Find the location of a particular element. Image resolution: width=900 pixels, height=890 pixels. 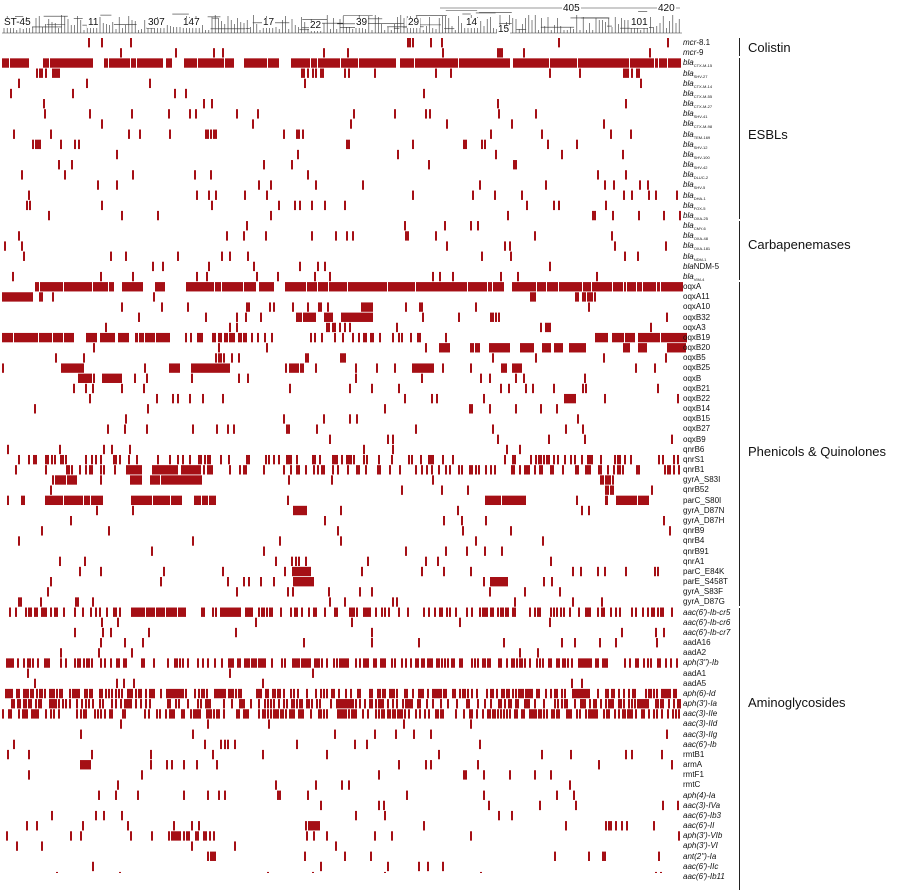

gene-label: oqxB15 is located at coordinates (697, 419).